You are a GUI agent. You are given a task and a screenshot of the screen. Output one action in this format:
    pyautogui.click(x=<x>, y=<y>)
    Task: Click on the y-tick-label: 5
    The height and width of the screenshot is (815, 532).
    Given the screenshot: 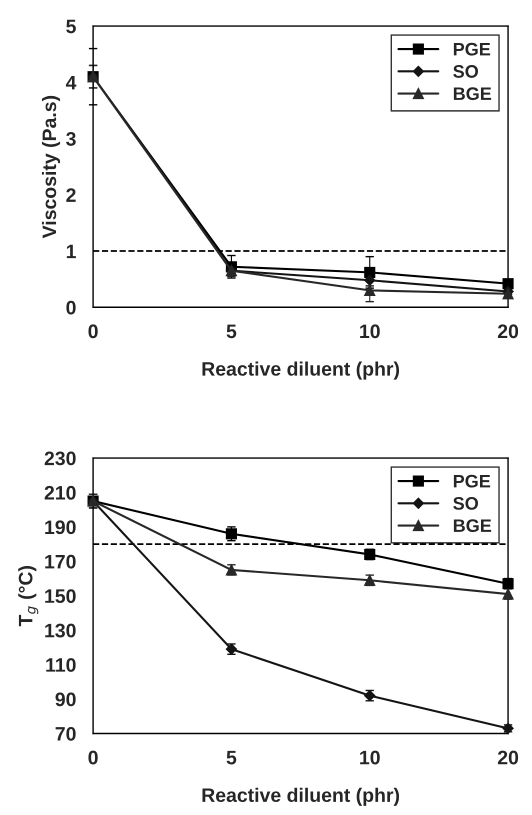 What is the action you would take?
    pyautogui.click(x=71, y=27)
    